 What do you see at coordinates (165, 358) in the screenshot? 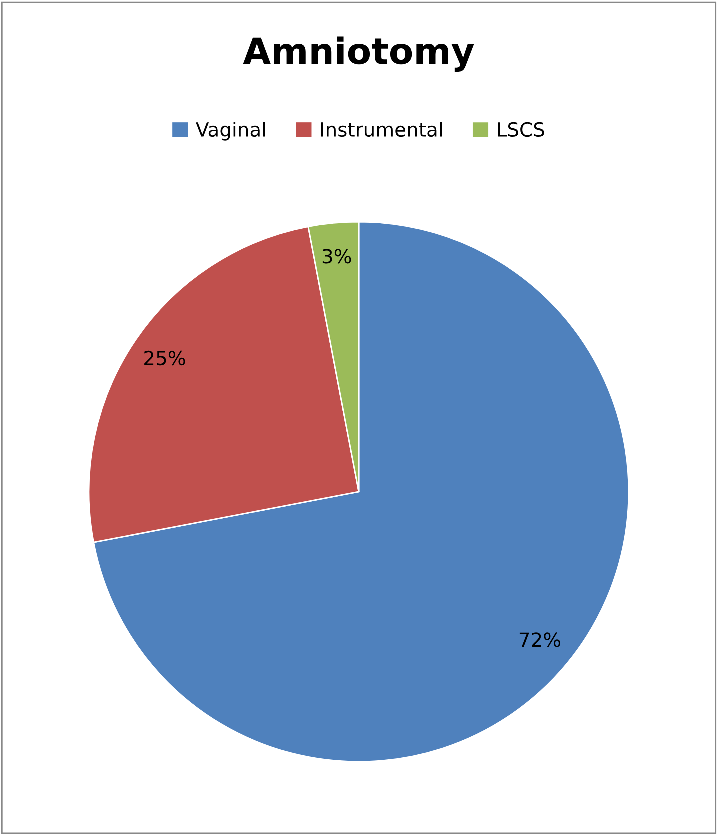
I see `data-label: 25%` at bounding box center [165, 358].